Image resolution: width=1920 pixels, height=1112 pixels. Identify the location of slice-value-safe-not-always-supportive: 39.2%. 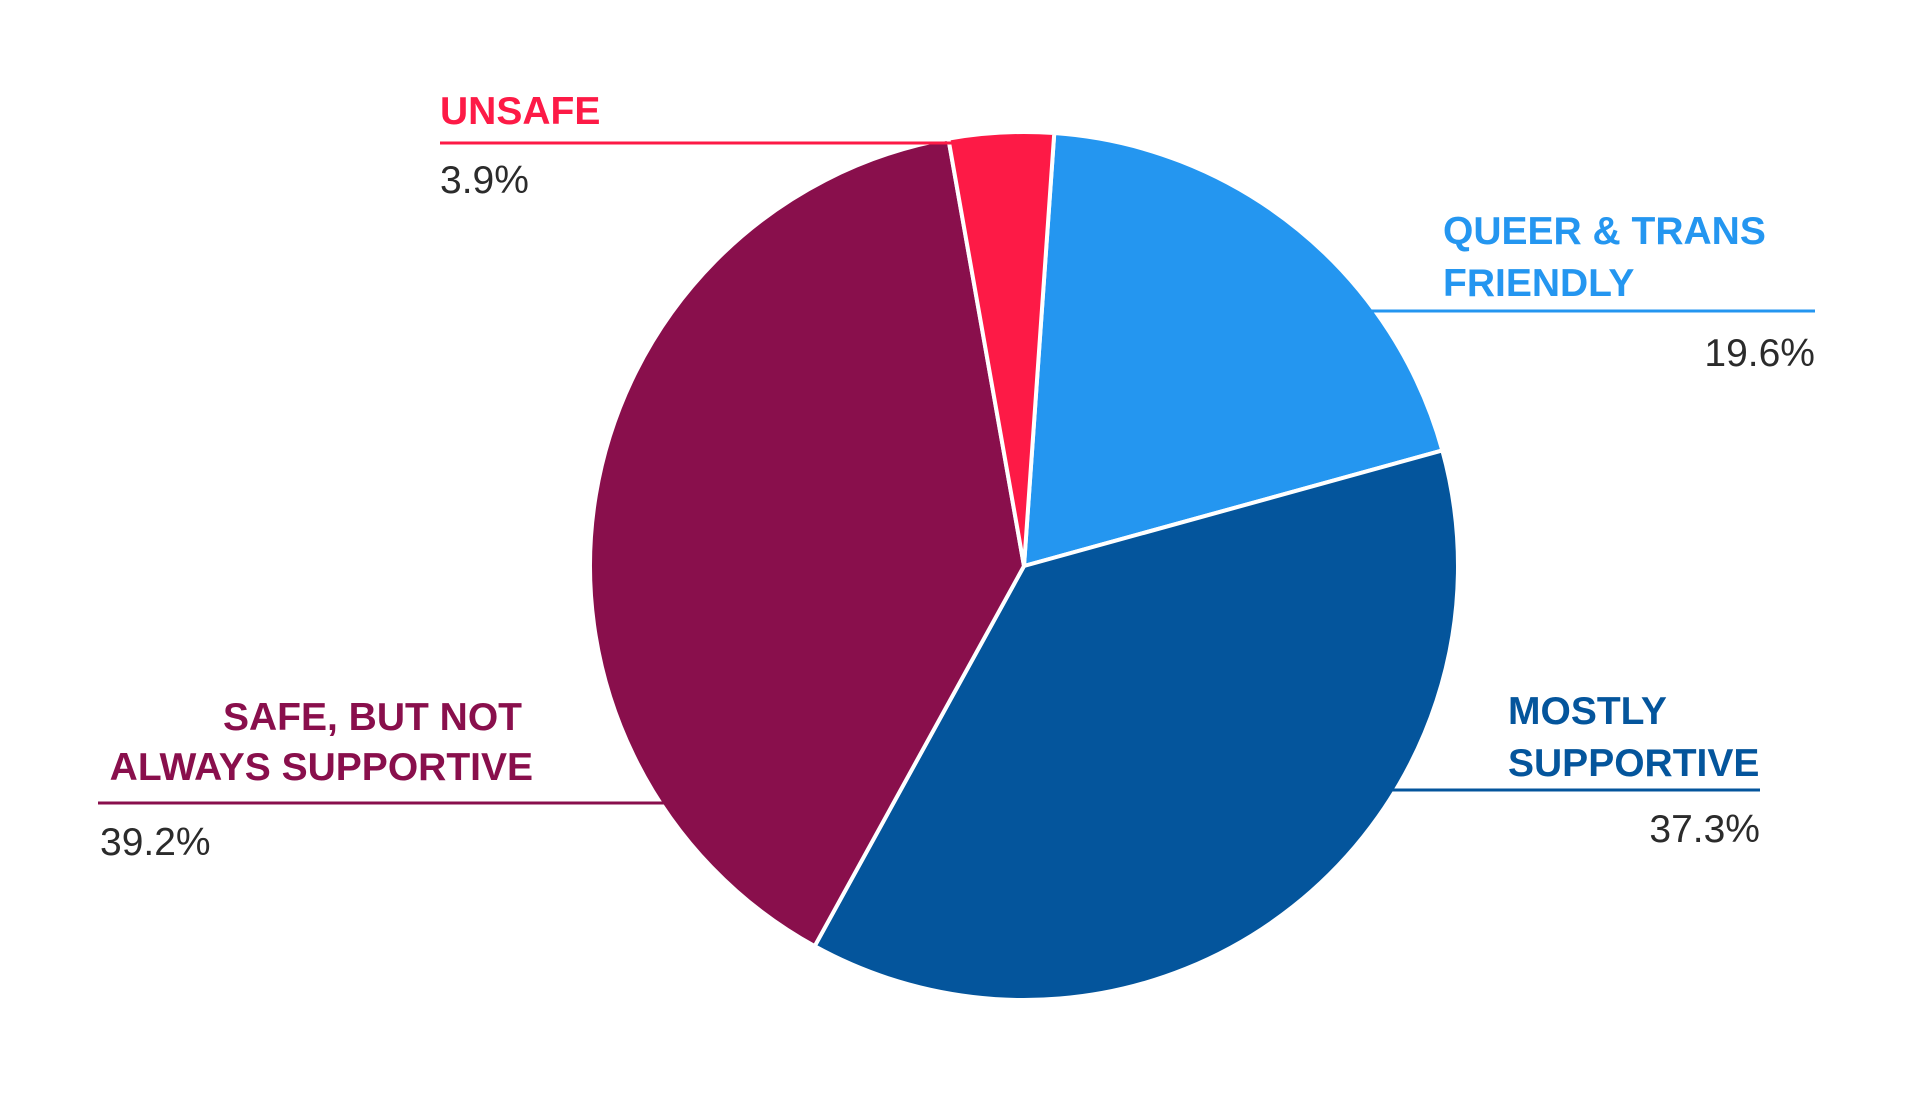
(155, 842).